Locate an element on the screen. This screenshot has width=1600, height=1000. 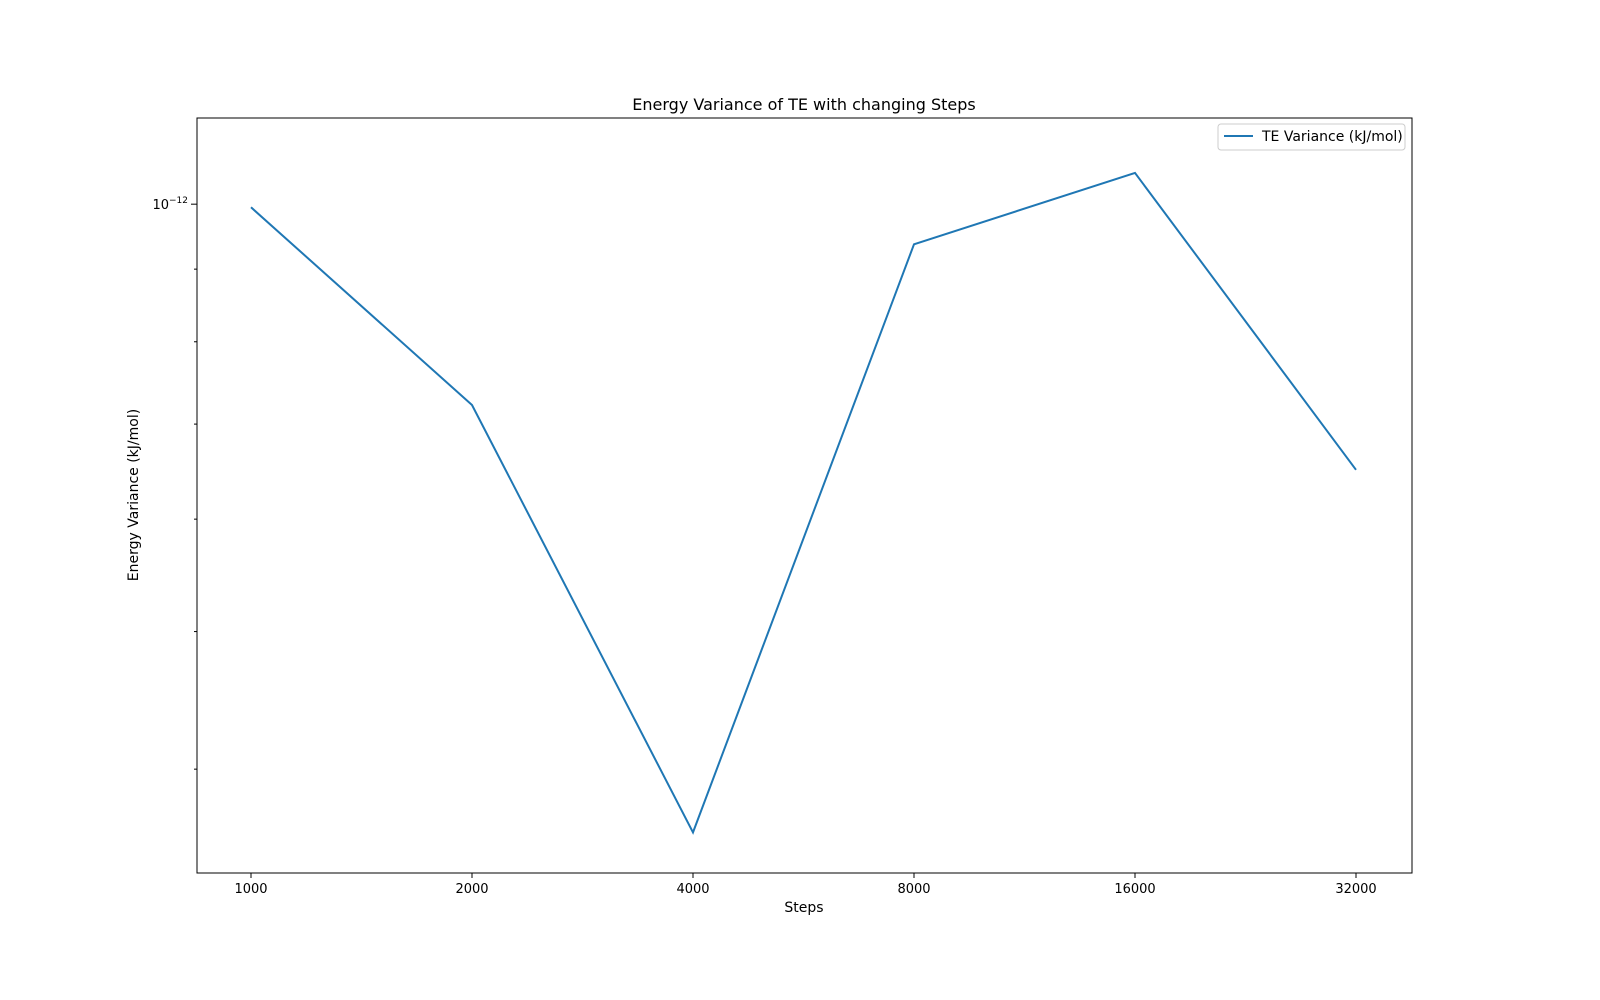
x-axis-label: Steps is located at coordinates (803, 908).